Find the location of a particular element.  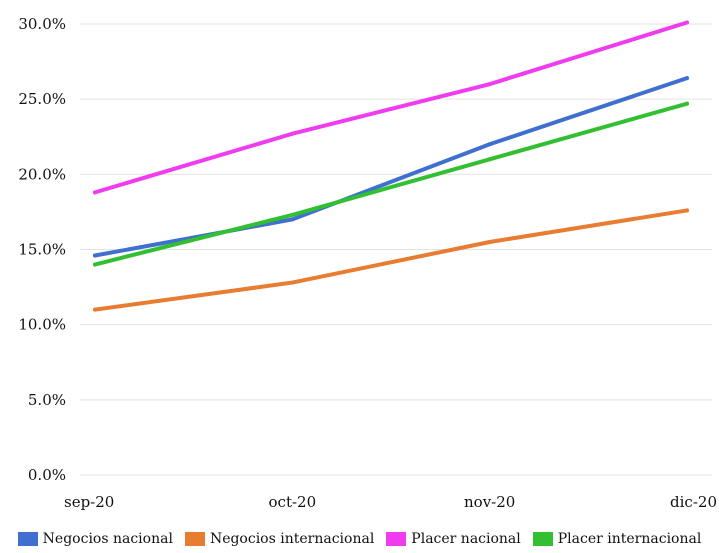

legend-label: Placer internacional is located at coordinates (629, 539).